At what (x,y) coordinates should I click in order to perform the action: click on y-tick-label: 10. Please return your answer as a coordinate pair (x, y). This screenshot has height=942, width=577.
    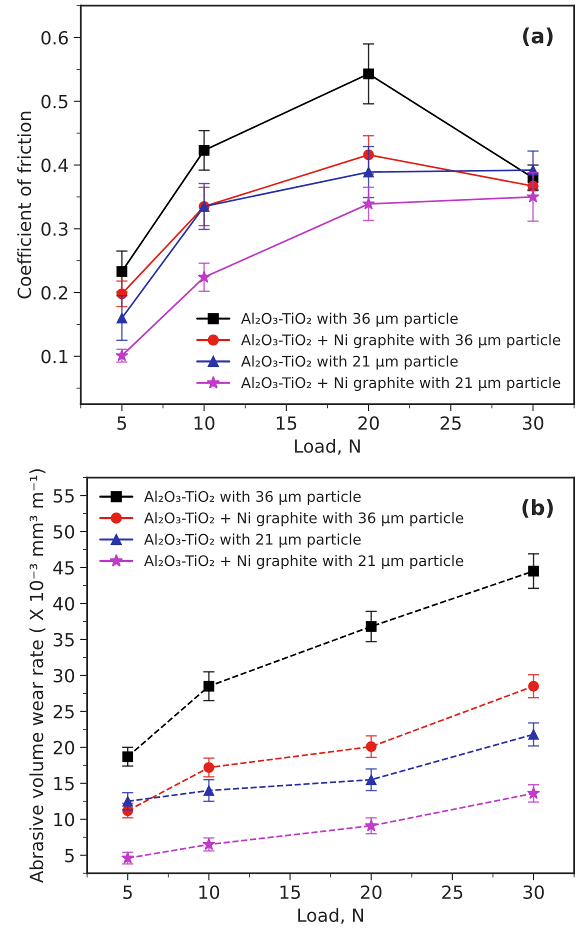
    Looking at the image, I should click on (64, 819).